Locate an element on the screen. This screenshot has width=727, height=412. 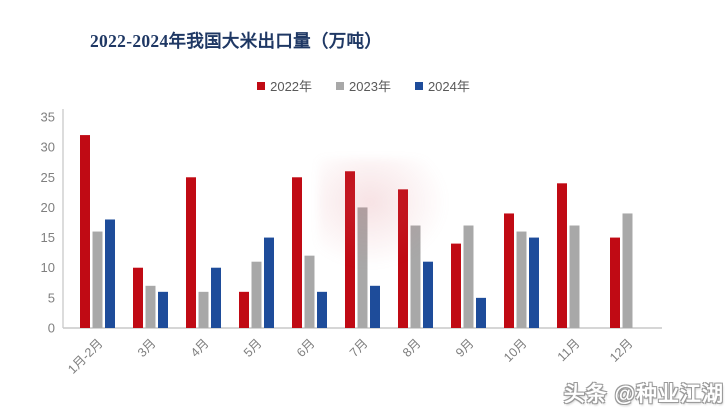
bar-2023年-5月 is located at coordinates (256, 294).